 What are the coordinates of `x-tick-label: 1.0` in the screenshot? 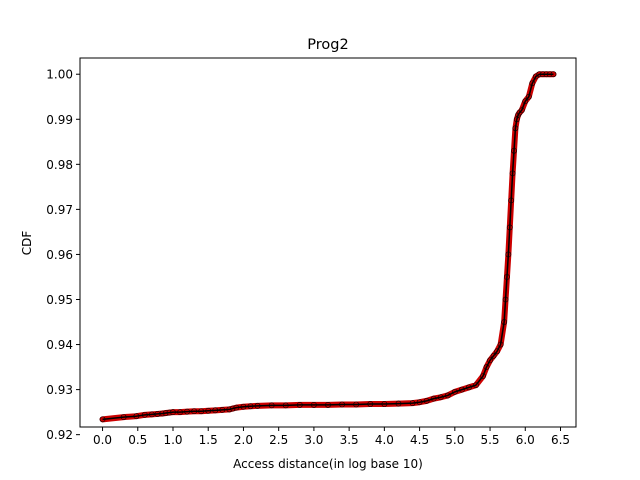 It's located at (172, 440).